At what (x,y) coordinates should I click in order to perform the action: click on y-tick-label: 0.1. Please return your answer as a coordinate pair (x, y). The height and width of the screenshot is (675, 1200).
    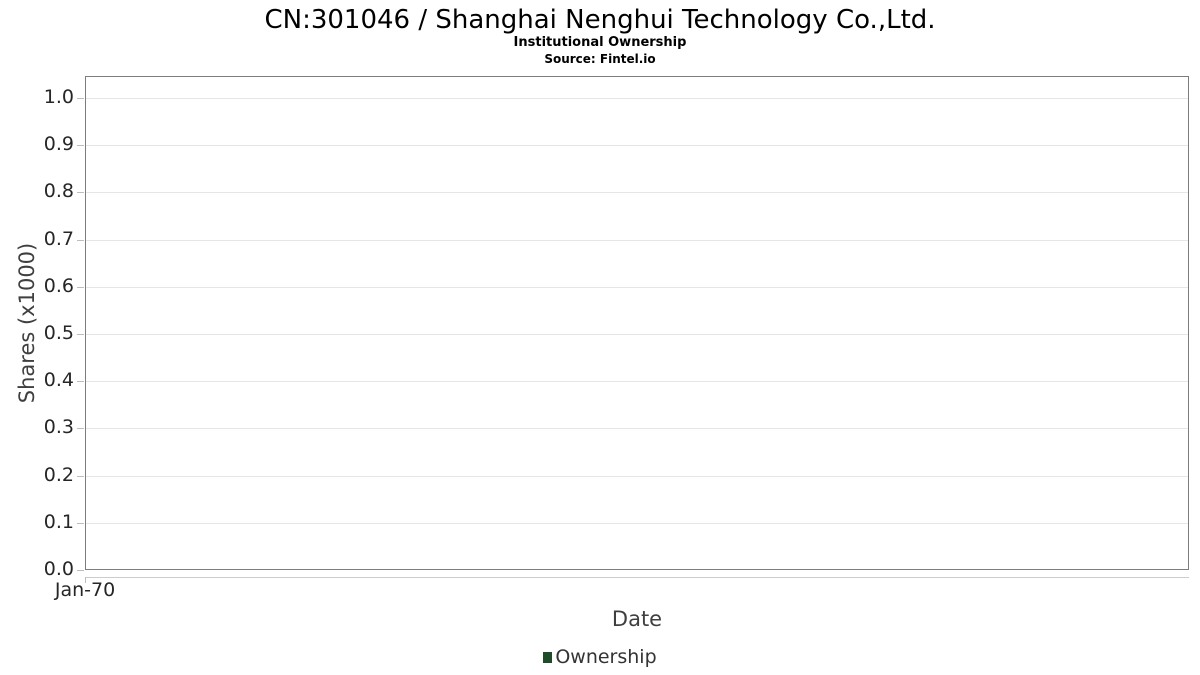
    Looking at the image, I should click on (58, 521).